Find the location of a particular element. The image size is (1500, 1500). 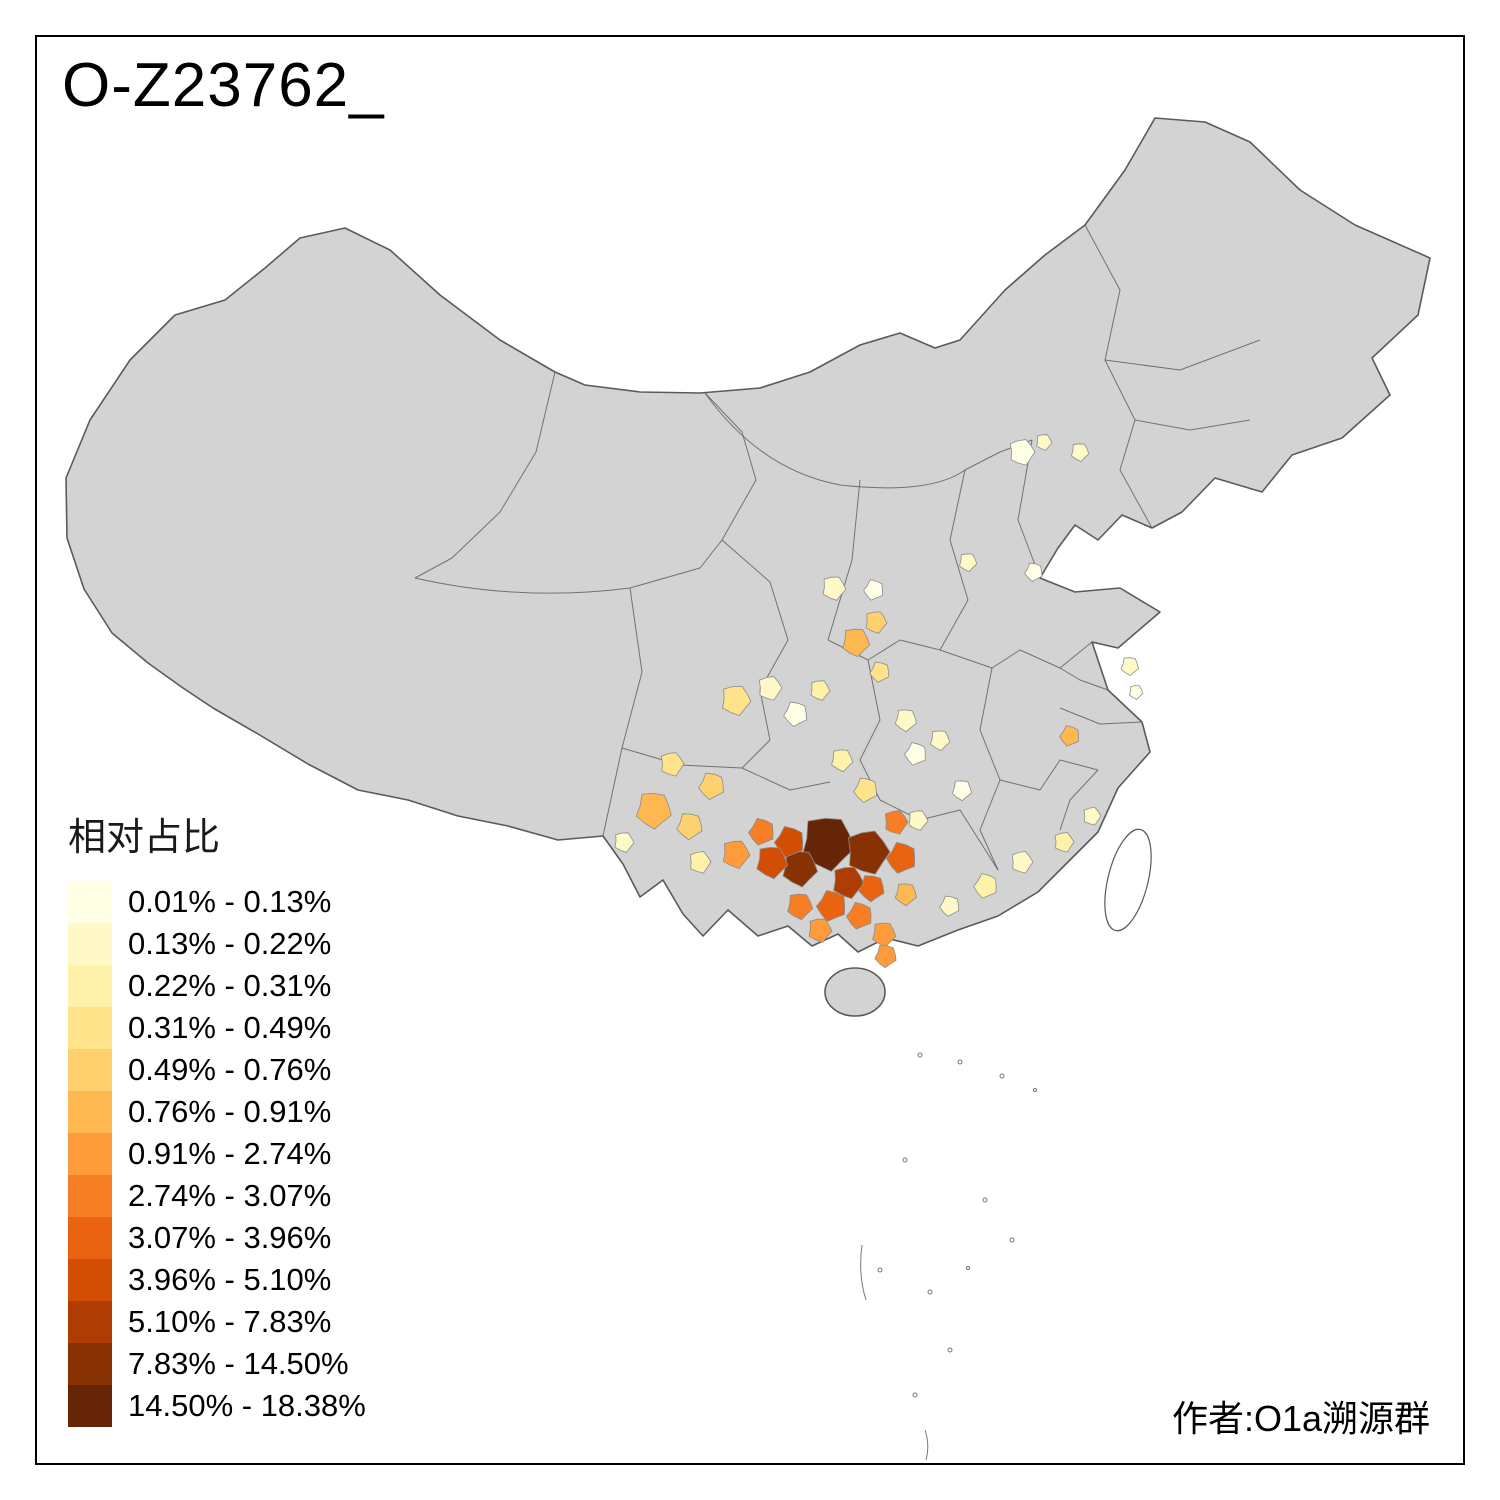

south-china-sea-islets is located at coordinates (948, 1256).